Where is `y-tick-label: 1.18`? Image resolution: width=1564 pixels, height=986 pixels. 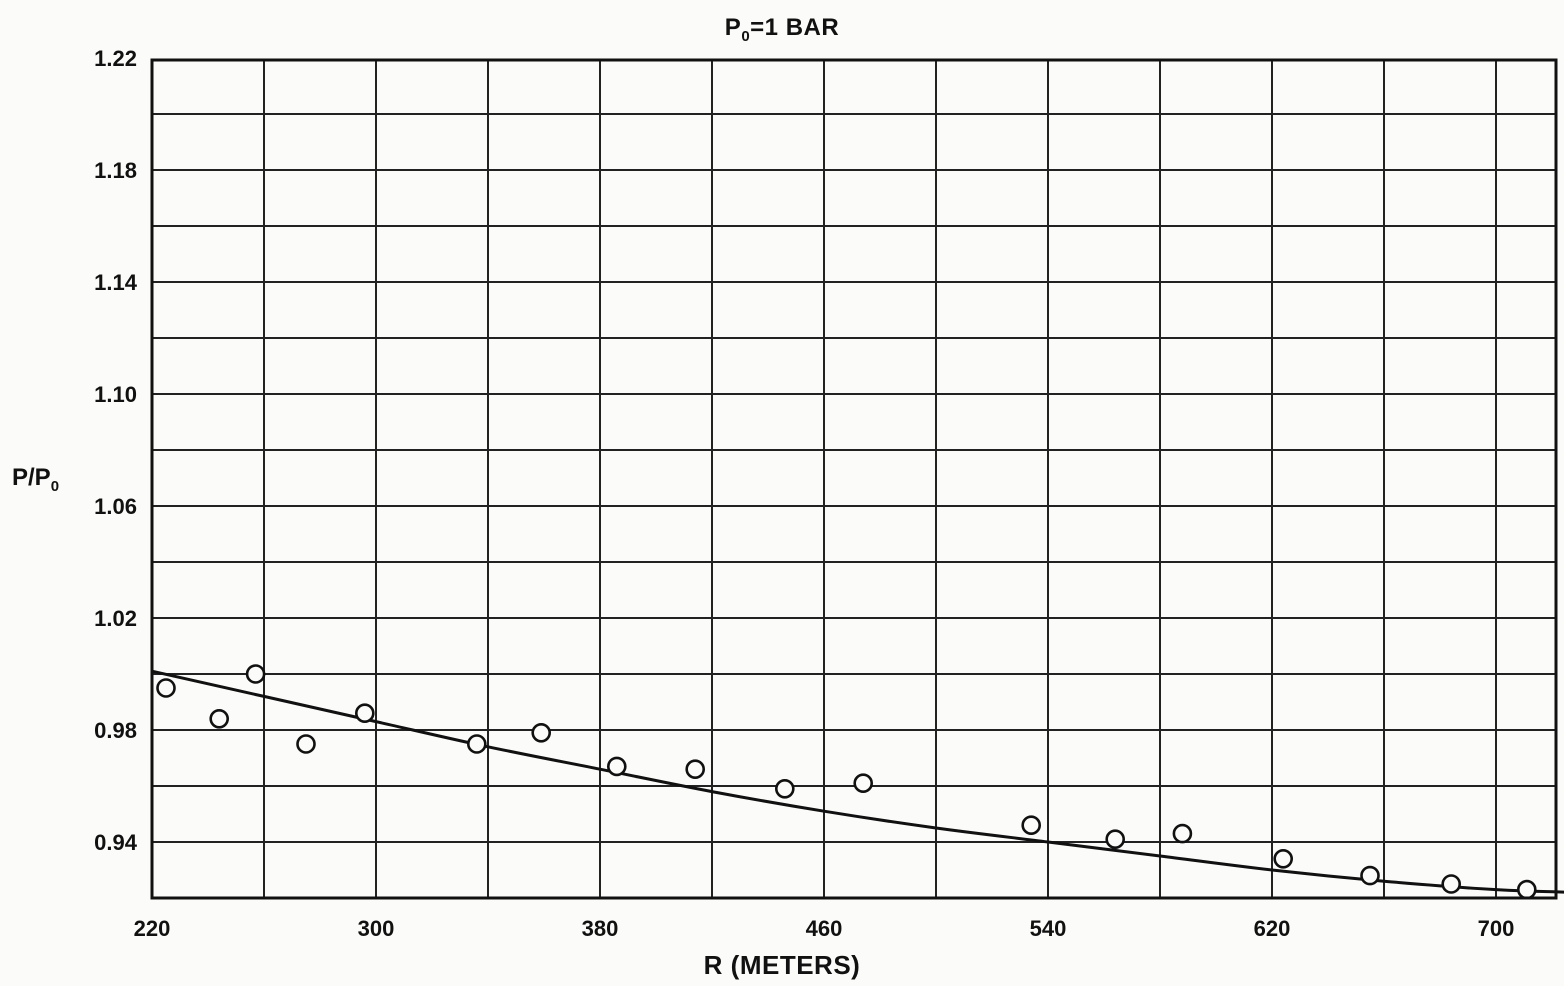
y-tick-label: 1.18 is located at coordinates (115, 170).